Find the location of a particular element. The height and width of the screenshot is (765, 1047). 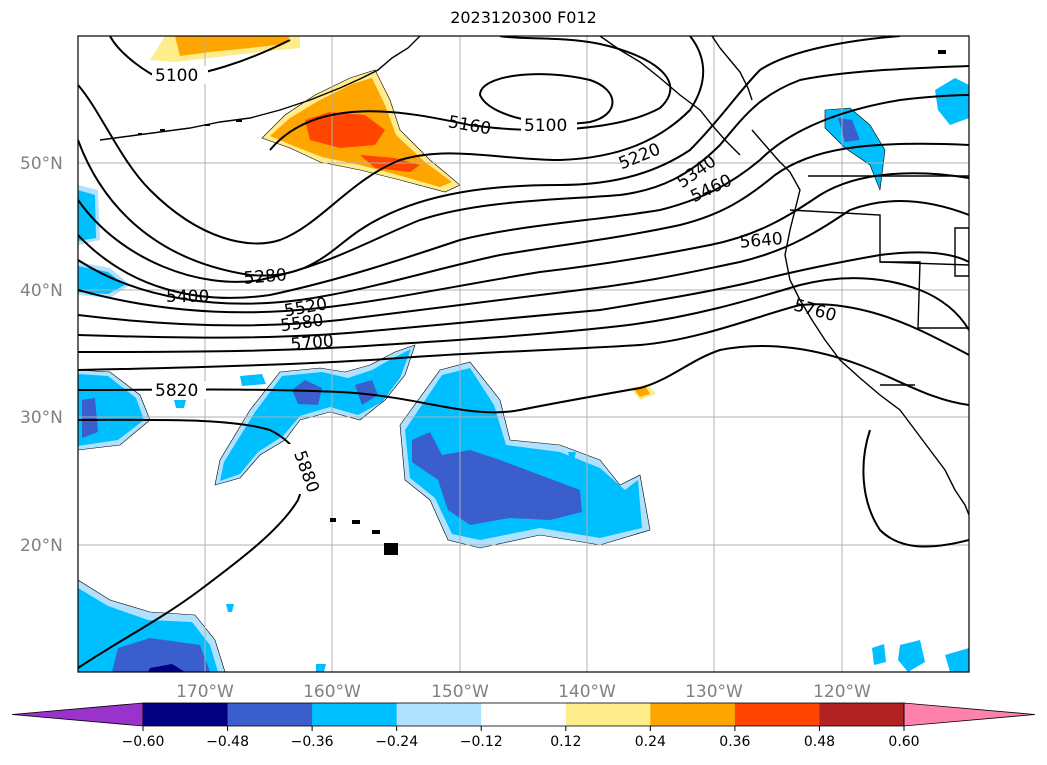

contour-label: 5820 is located at coordinates (176, 391).